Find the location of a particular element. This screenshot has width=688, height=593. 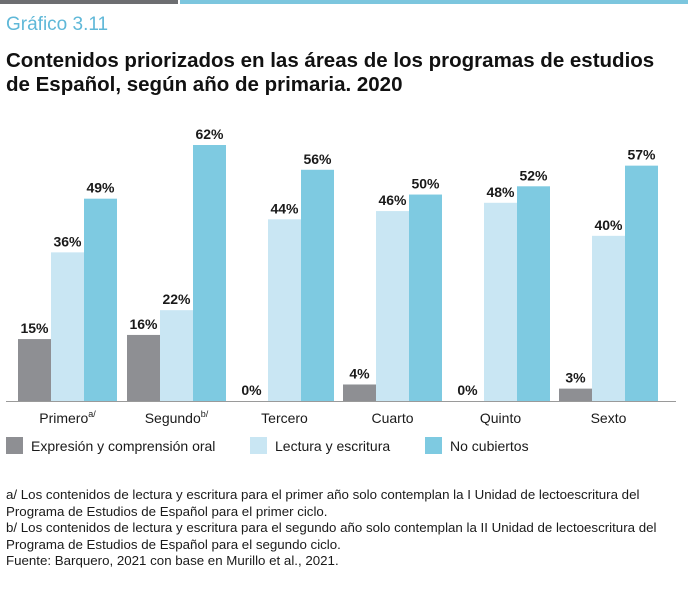

data-label-sexto-lectura-y-escritura: 40% is located at coordinates (608, 225).